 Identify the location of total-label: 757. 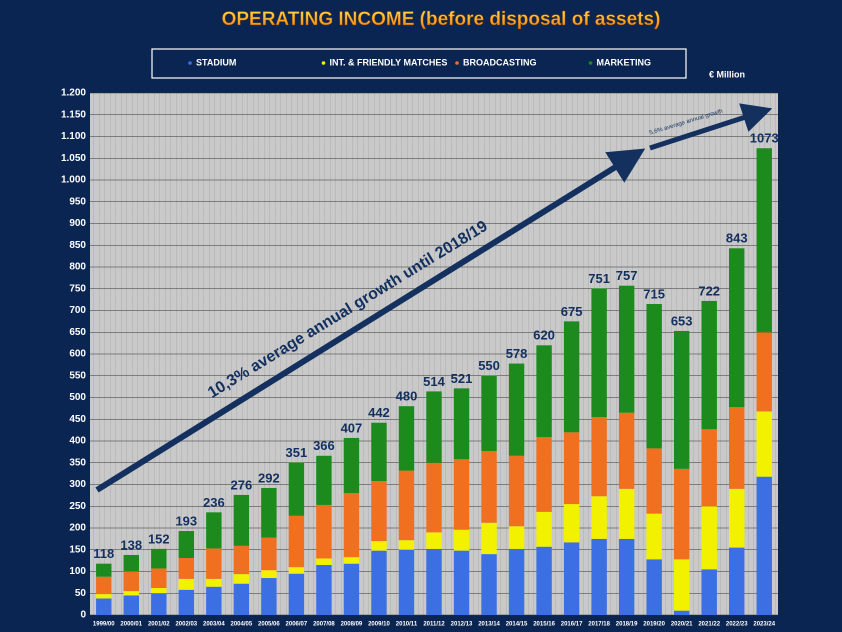
(627, 275).